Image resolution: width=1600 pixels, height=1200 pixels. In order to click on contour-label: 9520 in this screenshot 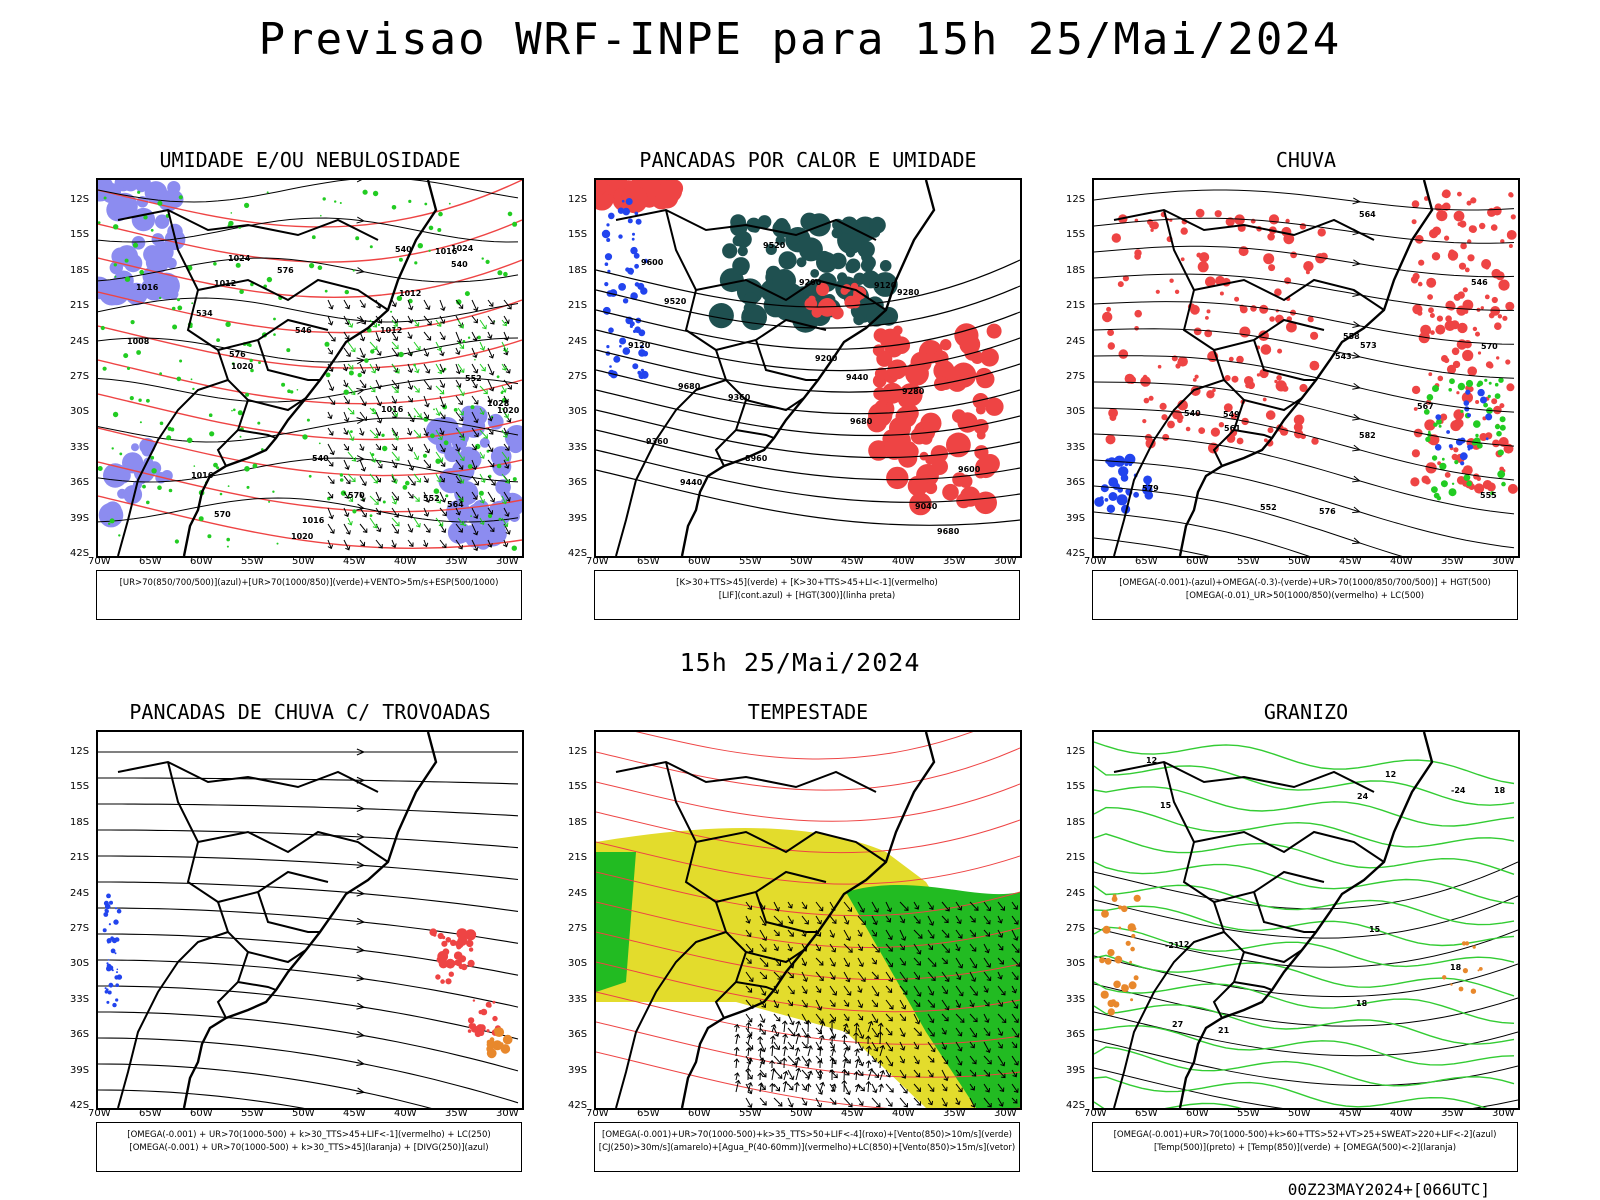, I will do `click(675, 301)`.